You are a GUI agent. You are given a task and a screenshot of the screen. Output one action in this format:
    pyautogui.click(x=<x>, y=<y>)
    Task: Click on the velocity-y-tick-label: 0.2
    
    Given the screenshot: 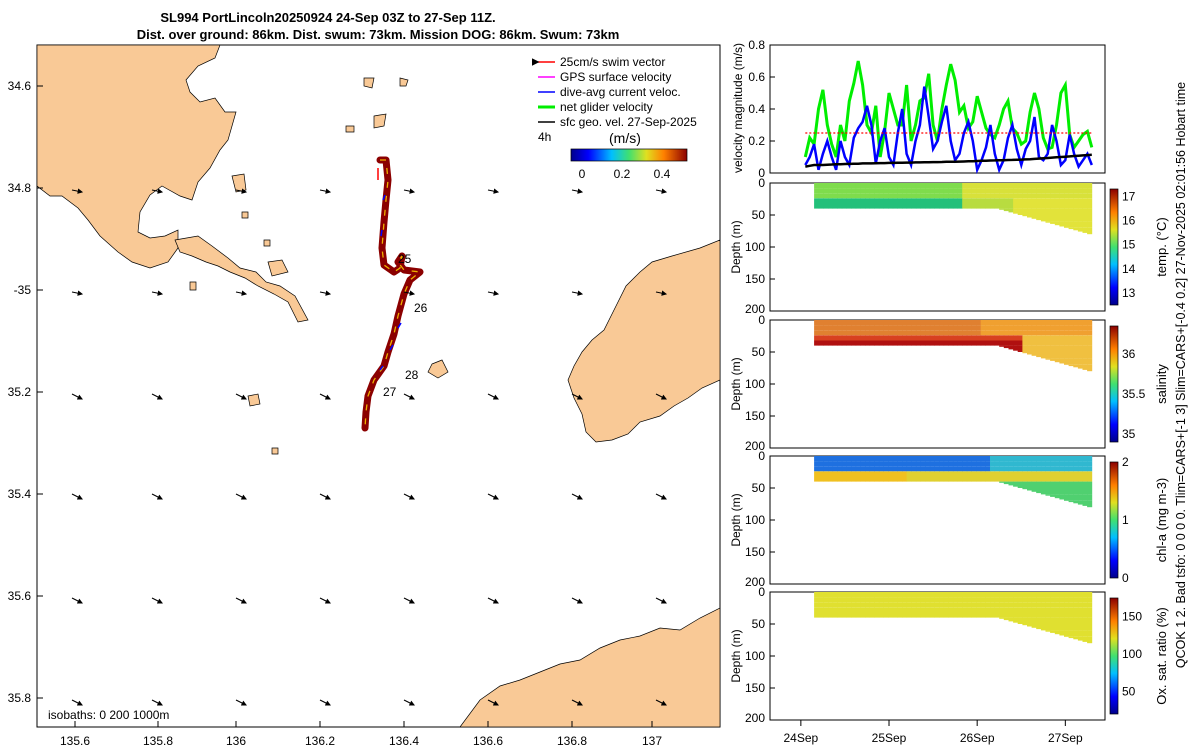 What is the action you would take?
    pyautogui.click(x=756, y=141)
    